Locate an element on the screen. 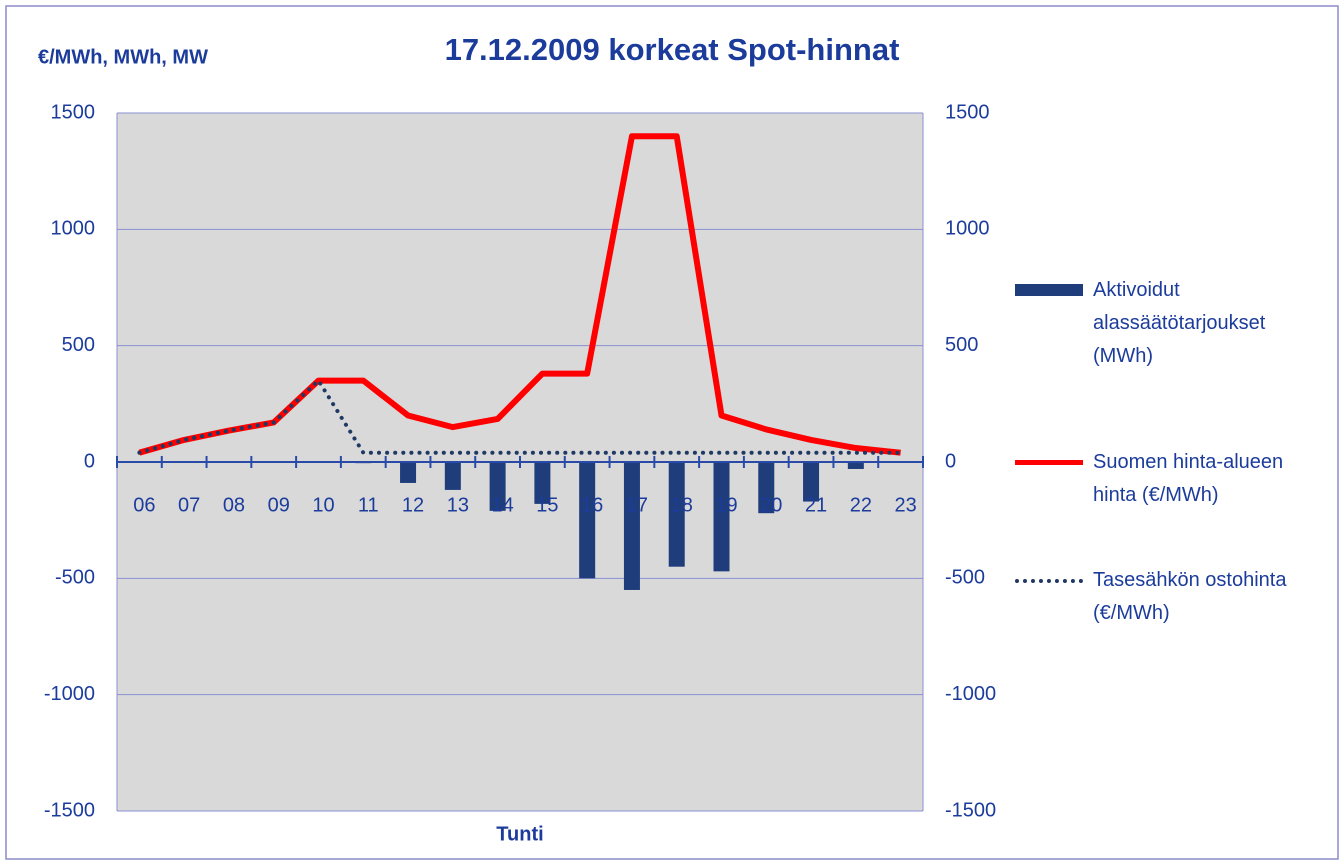  x-tick-label: 17 is located at coordinates (637, 505).